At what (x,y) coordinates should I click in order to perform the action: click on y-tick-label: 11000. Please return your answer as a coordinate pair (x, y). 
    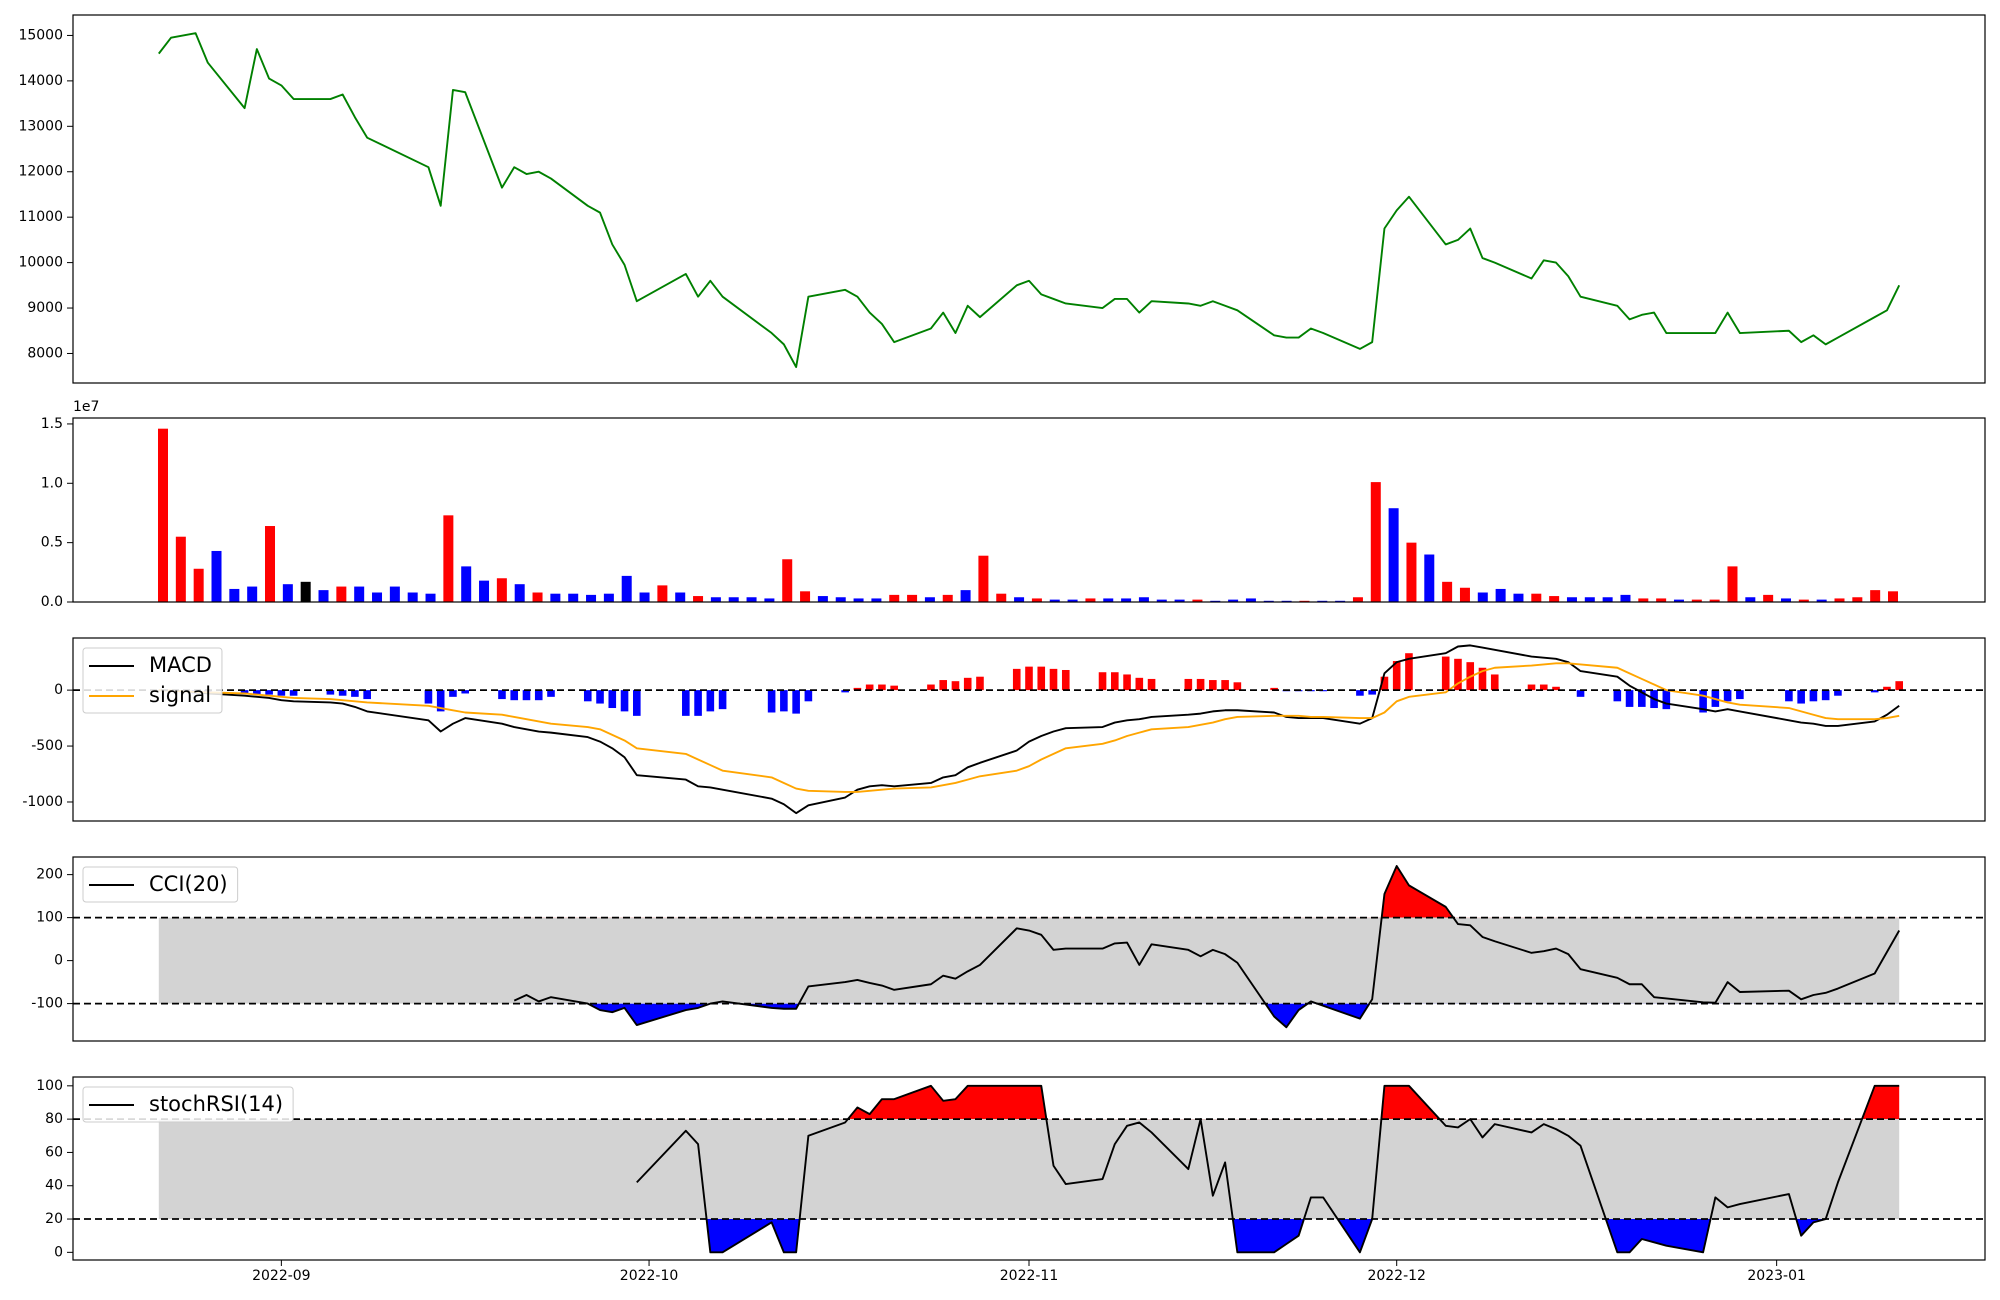
    Looking at the image, I should click on (40, 217).